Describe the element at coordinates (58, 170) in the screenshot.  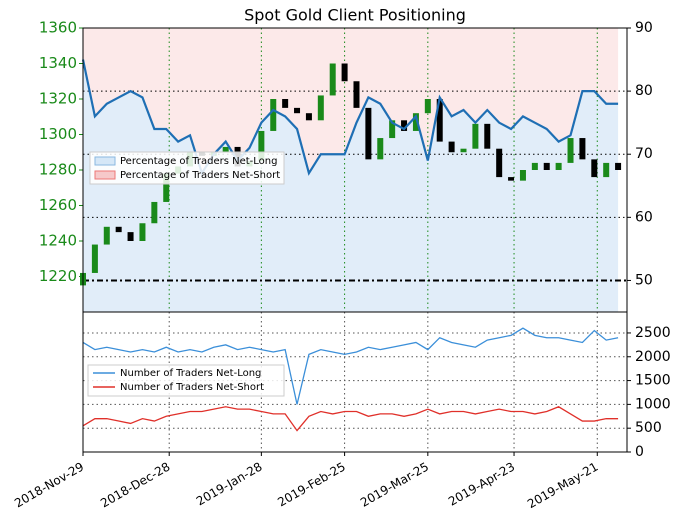
I see `y-tick-label: 1280` at that location.